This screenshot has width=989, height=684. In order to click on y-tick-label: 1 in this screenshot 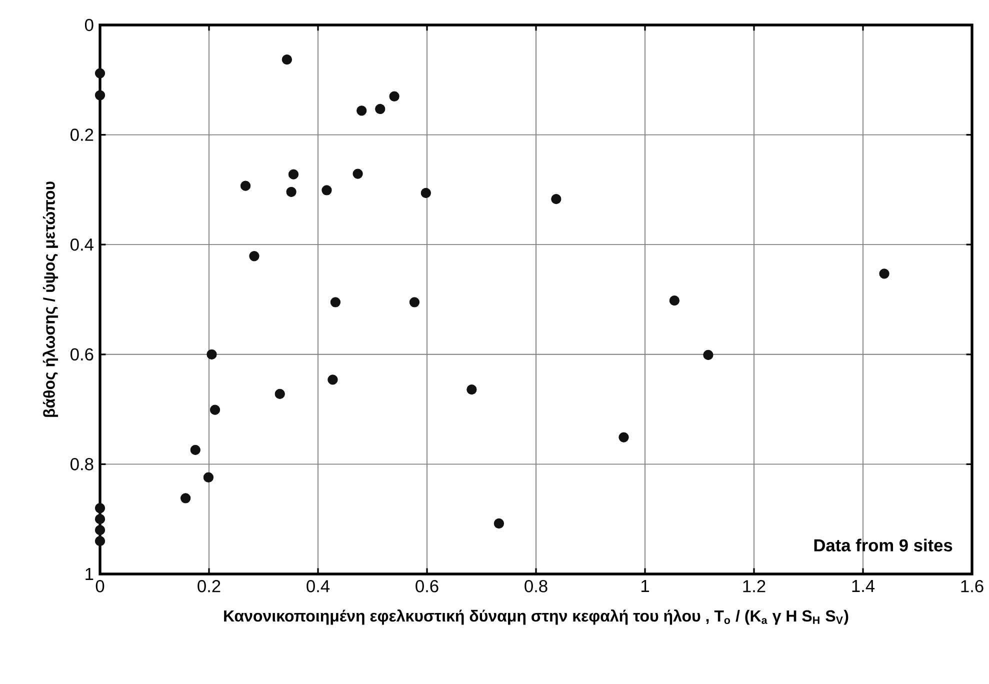, I will do `click(90, 574)`.